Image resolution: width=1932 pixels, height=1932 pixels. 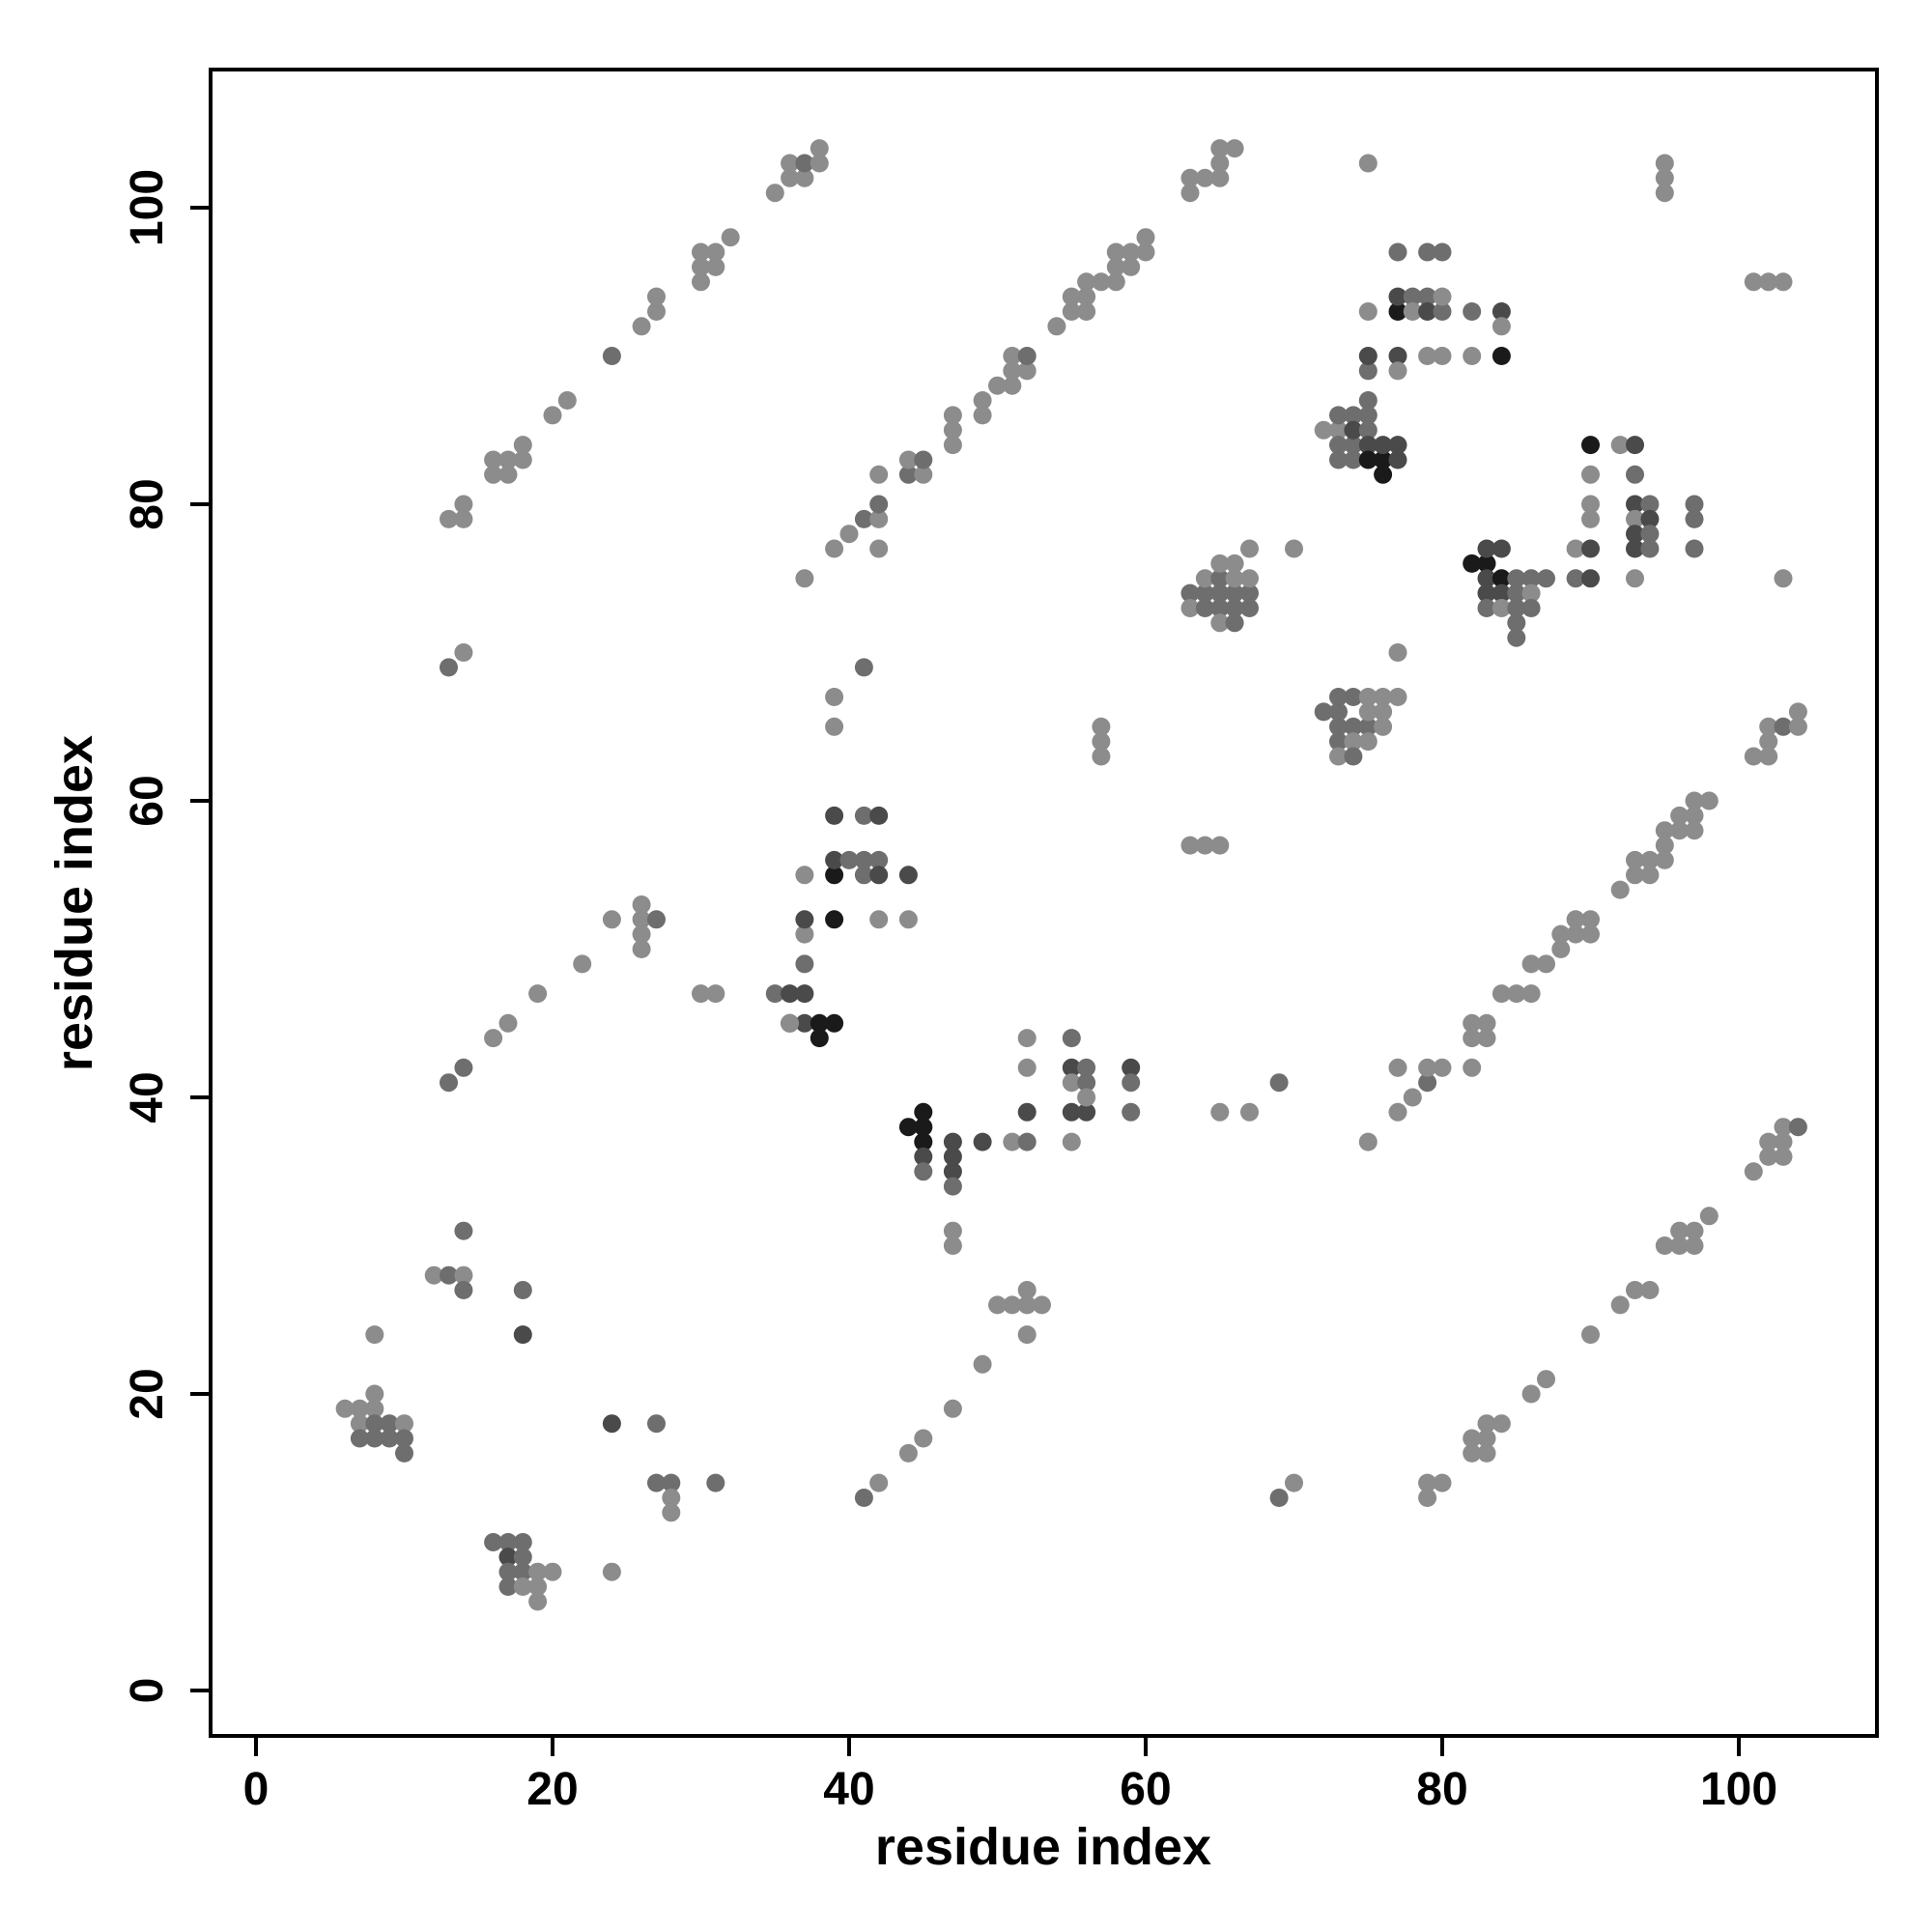 What do you see at coordinates (147, 800) in the screenshot?
I see `y-tick-label: 60` at bounding box center [147, 800].